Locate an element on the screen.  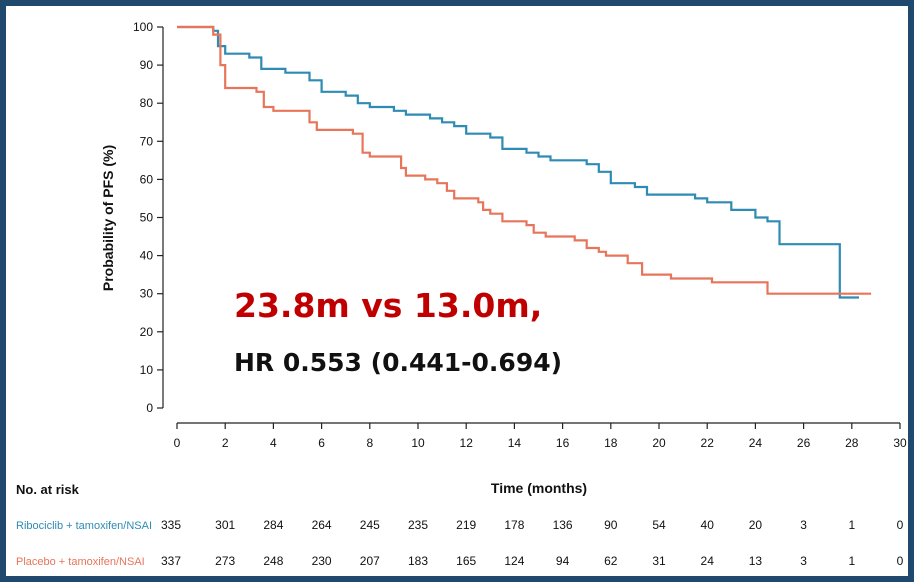
risk-value: 301 is located at coordinates (225, 525).